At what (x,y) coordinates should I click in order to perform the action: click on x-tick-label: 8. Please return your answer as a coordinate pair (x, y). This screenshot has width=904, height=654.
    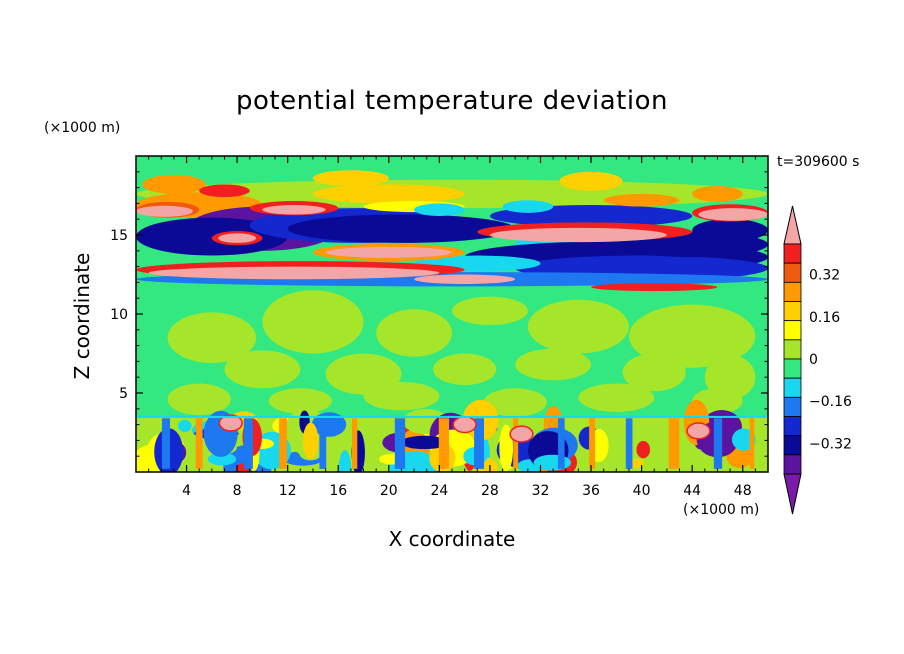
    Looking at the image, I should click on (237, 491).